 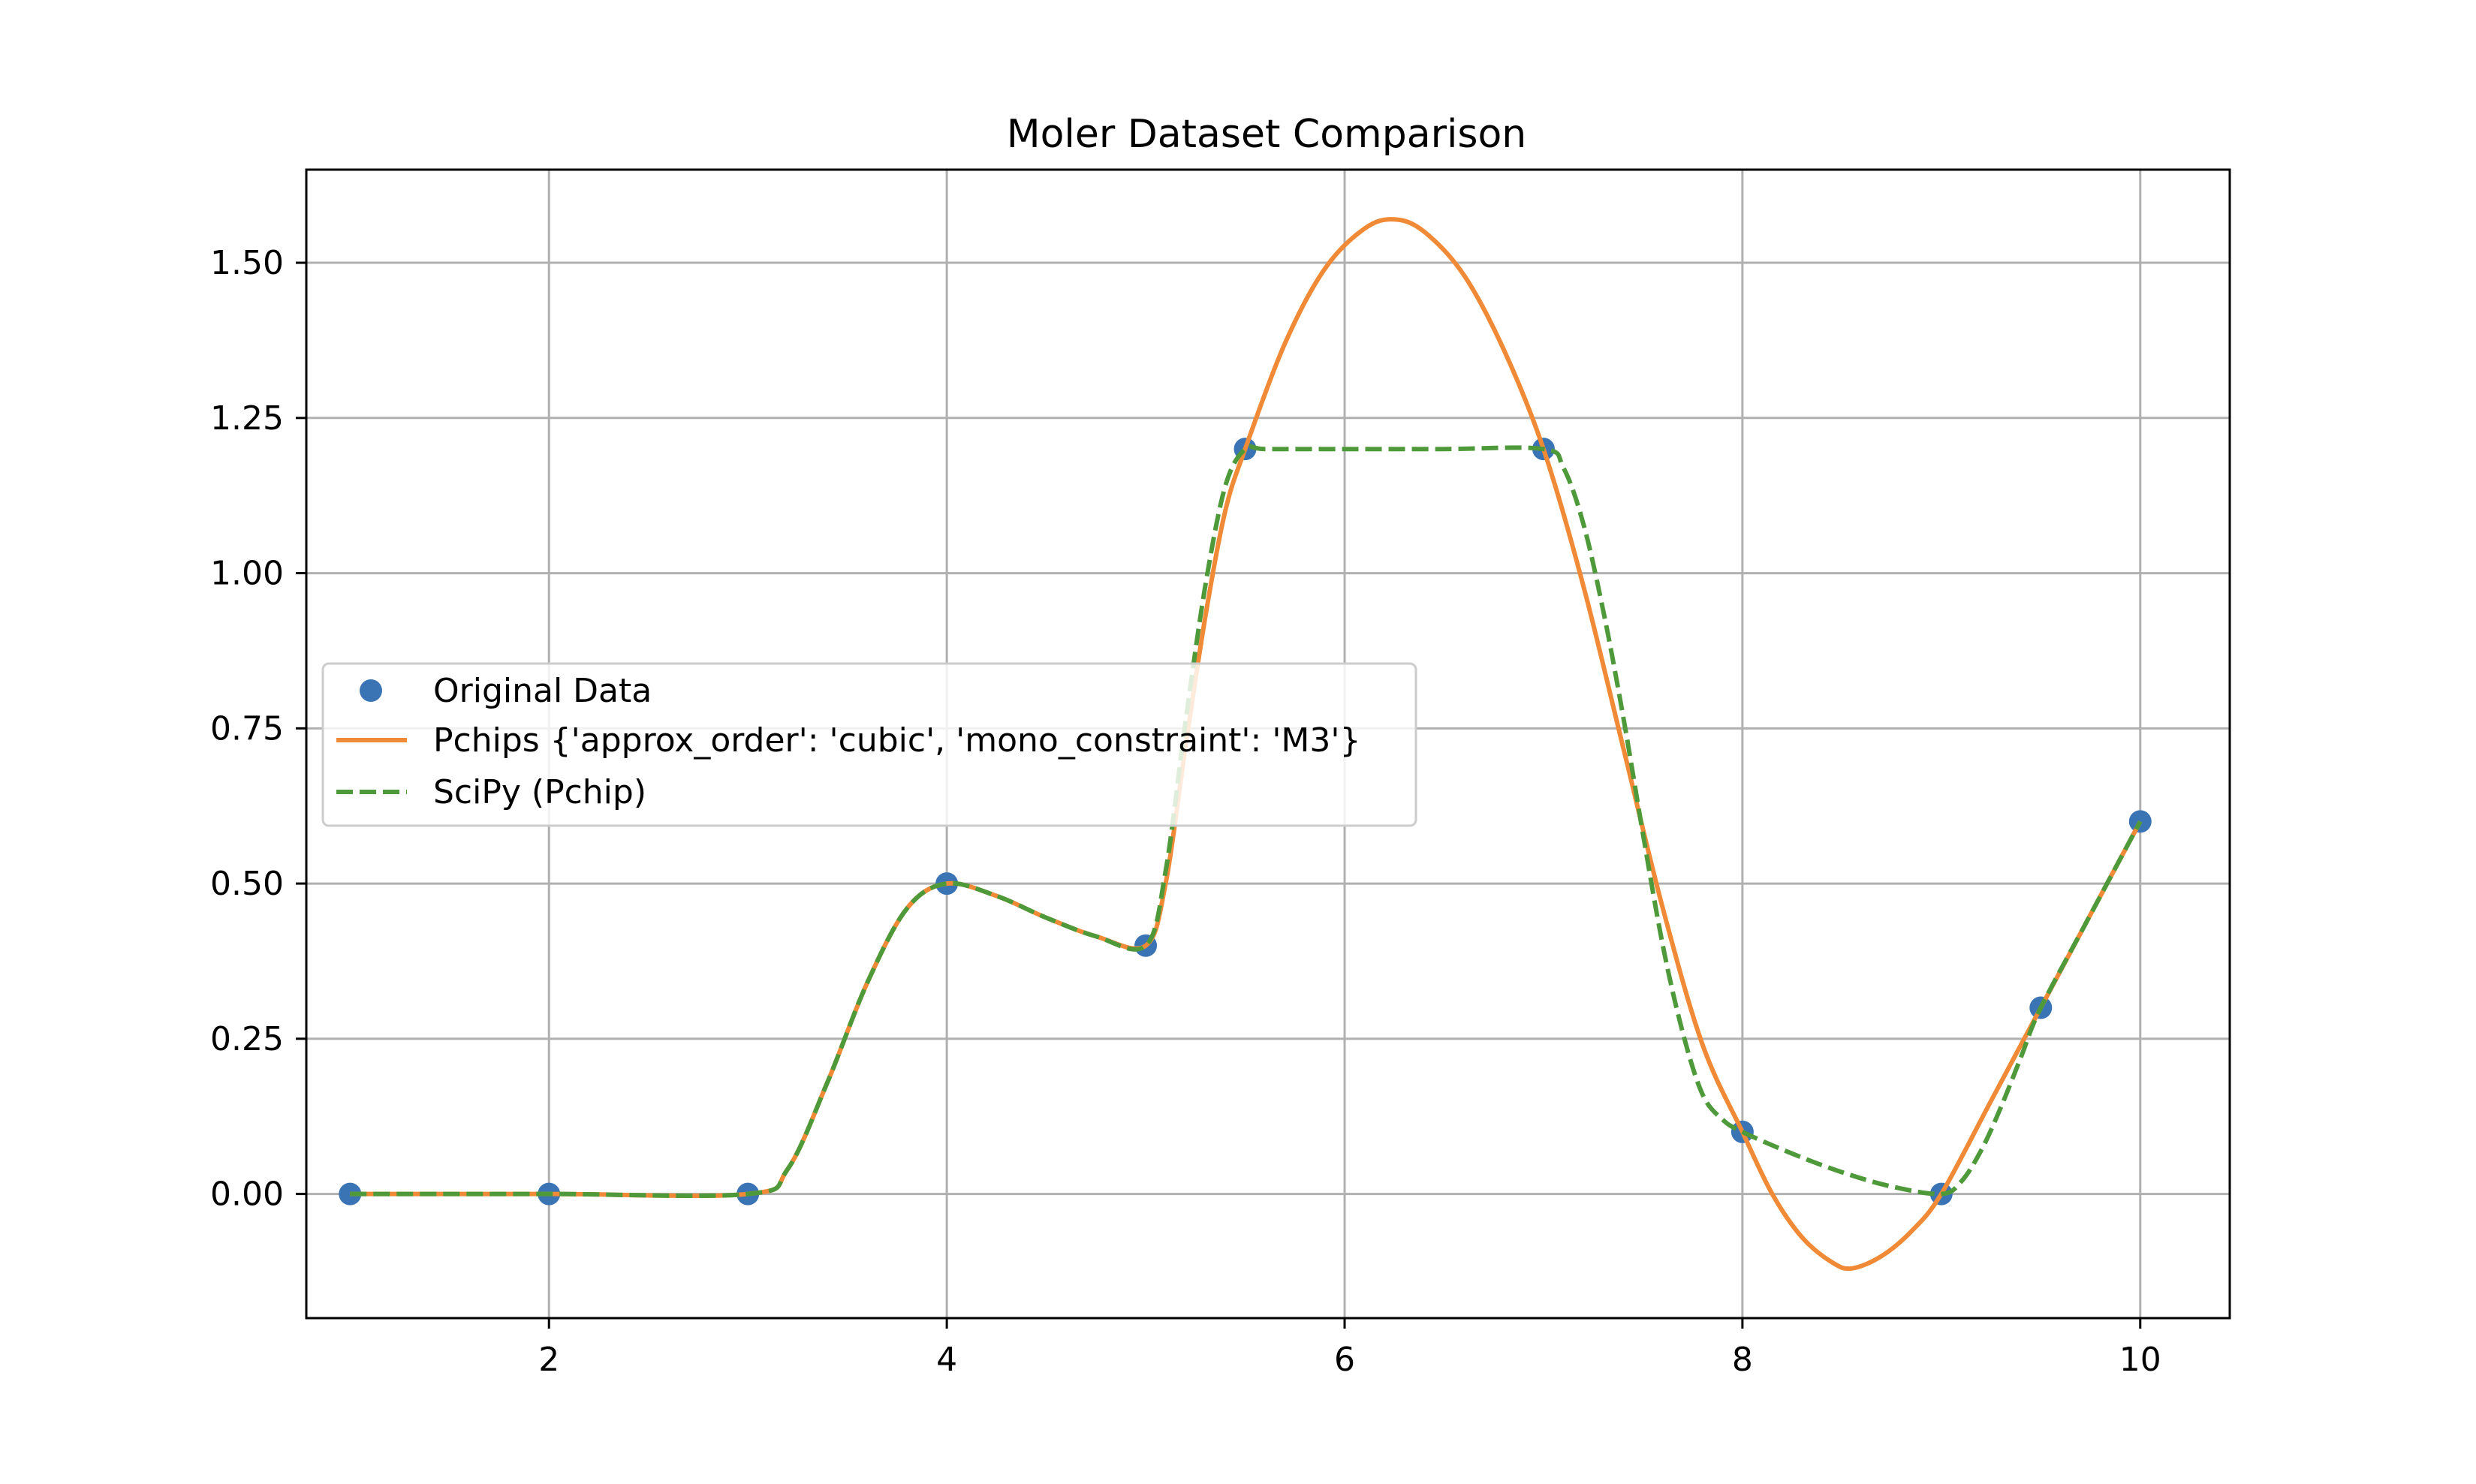 I want to click on chart-title: Moler Dataset Comparison, so click(x=1267, y=134).